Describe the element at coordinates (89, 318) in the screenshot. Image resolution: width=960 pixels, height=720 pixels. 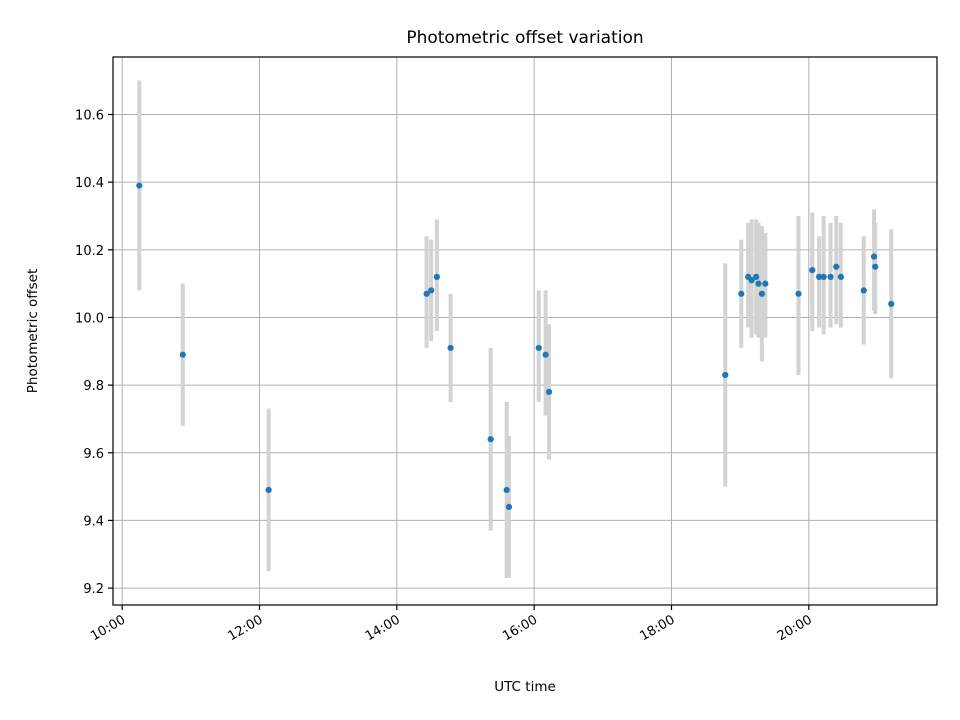
I see `y-tick-label: 10.0` at that location.